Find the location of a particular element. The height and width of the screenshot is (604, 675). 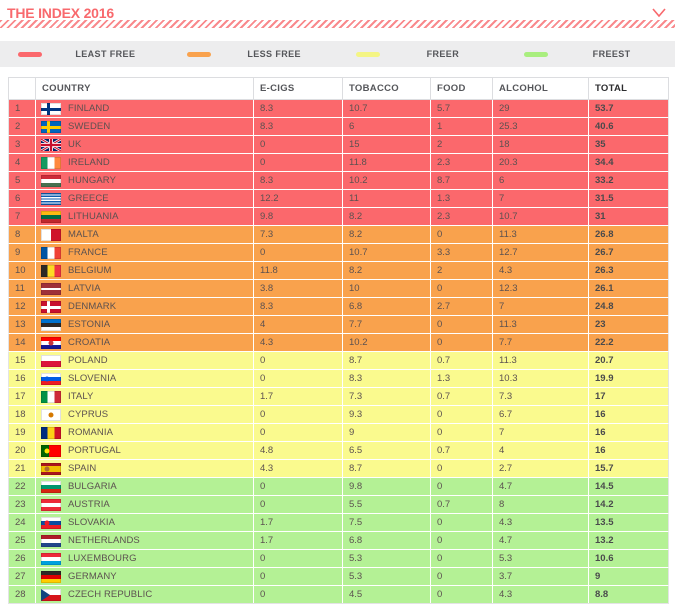

cell-rank: 22 is located at coordinates (22, 486).